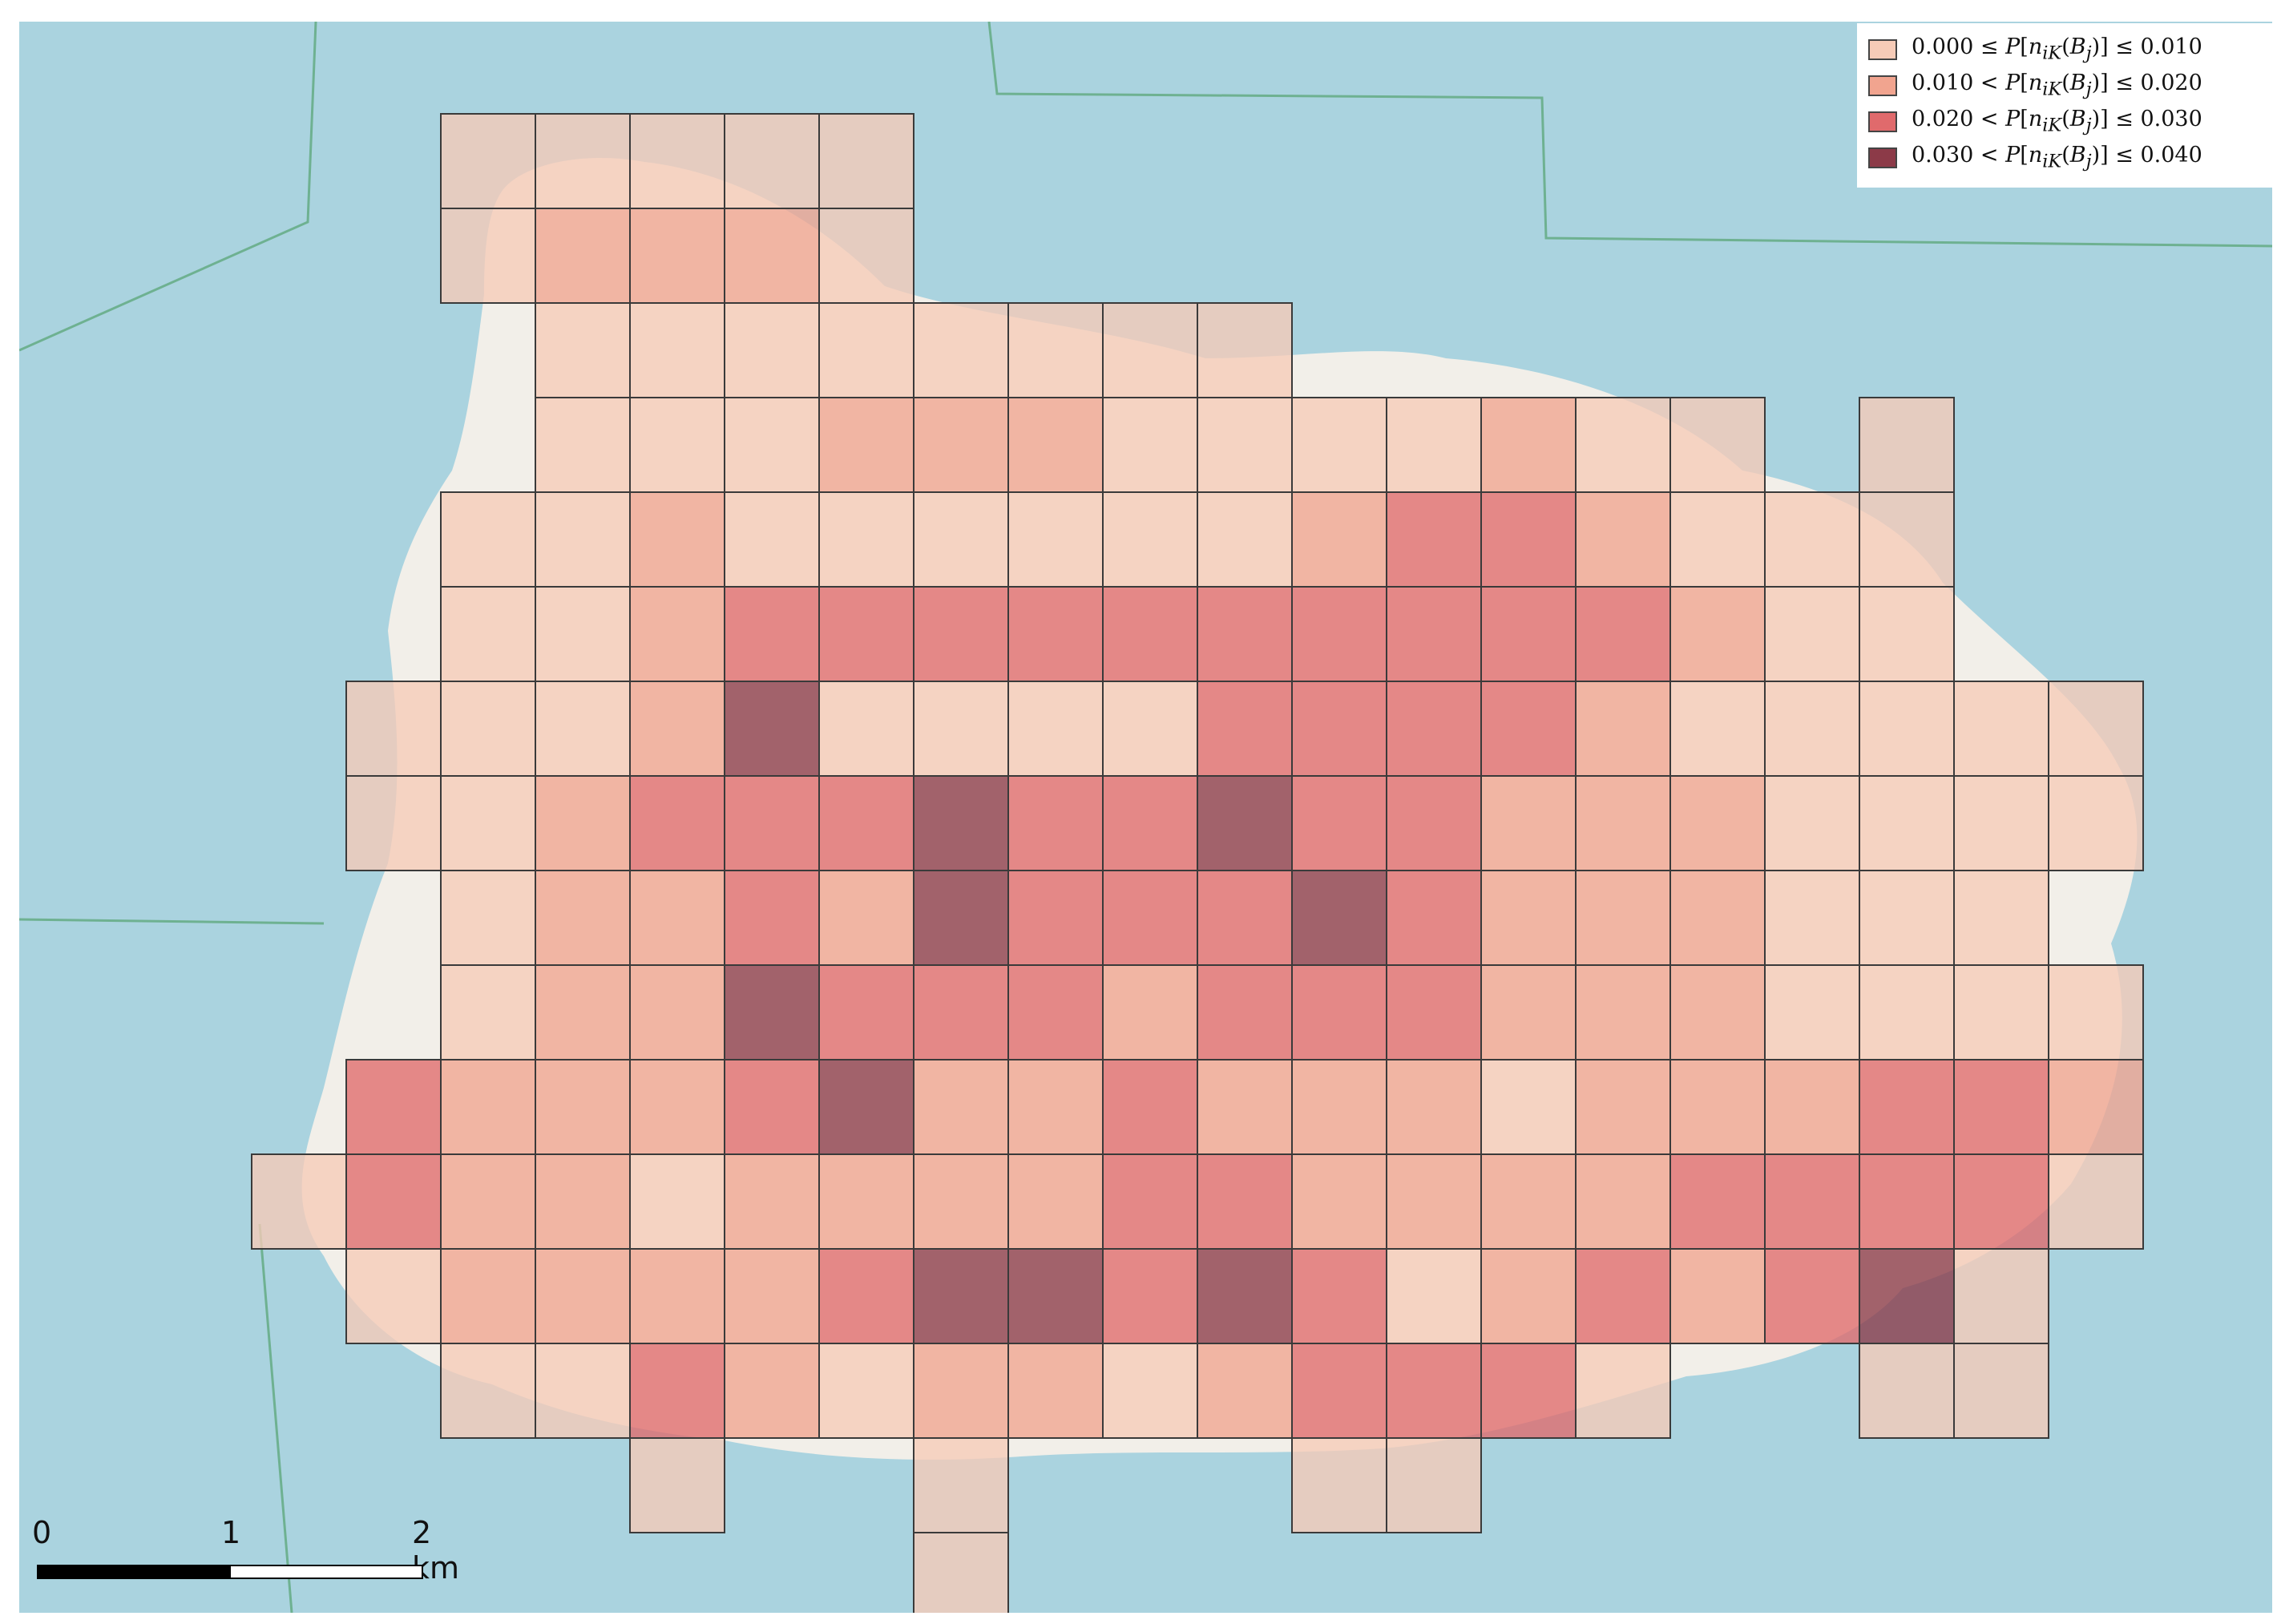  I want to click on grid-cell-r13-c14, so click(1623, 1391).